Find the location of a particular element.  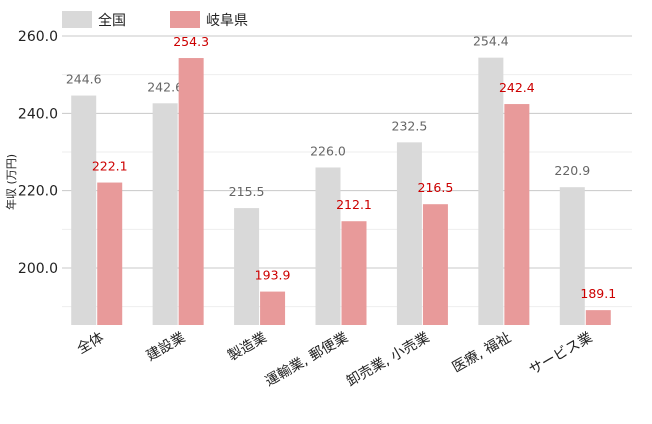

x-tick-label: サービス業 is located at coordinates (561, 354).